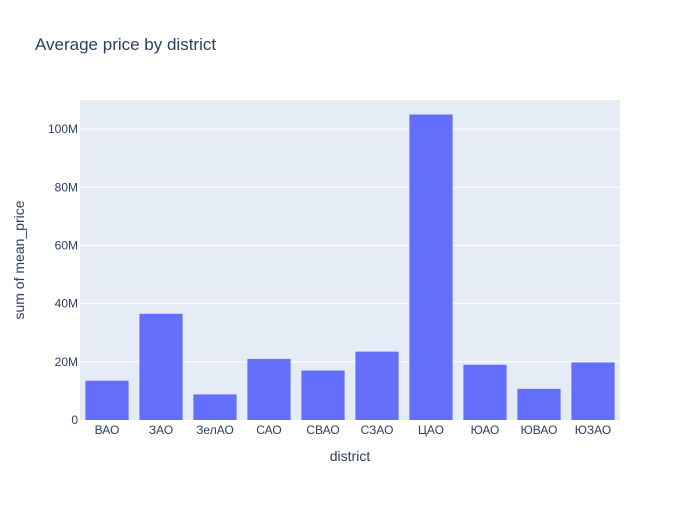 The height and width of the screenshot is (505, 700). What do you see at coordinates (350, 456) in the screenshot?
I see `x-axis-title: district` at bounding box center [350, 456].